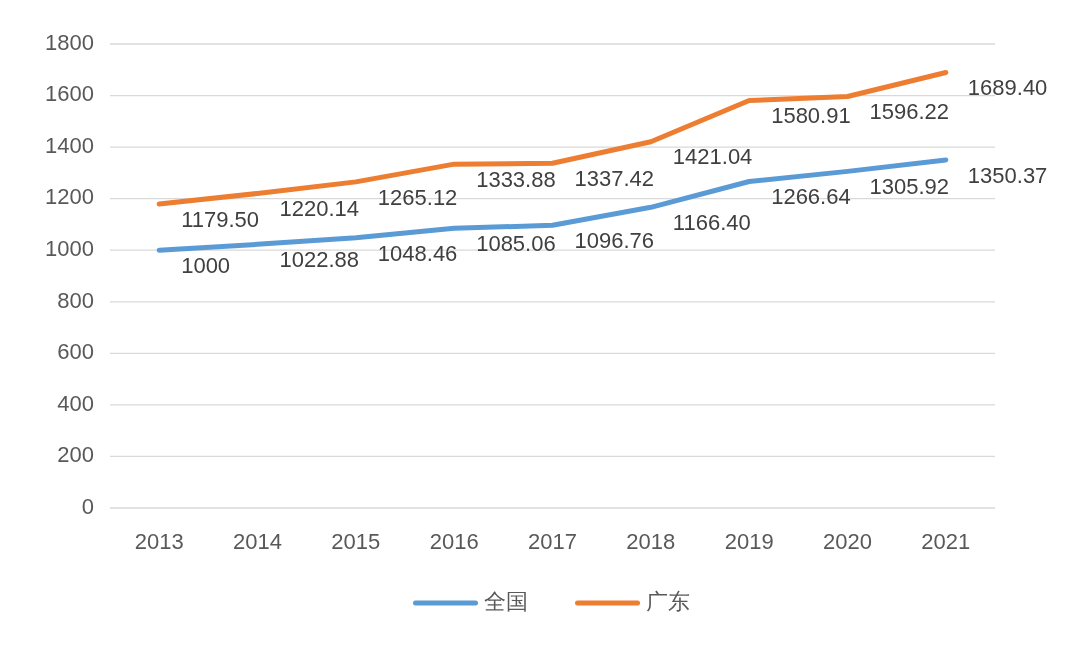  Describe the element at coordinates (69, 94) in the screenshot. I see `y-tick-label: 1600` at that location.